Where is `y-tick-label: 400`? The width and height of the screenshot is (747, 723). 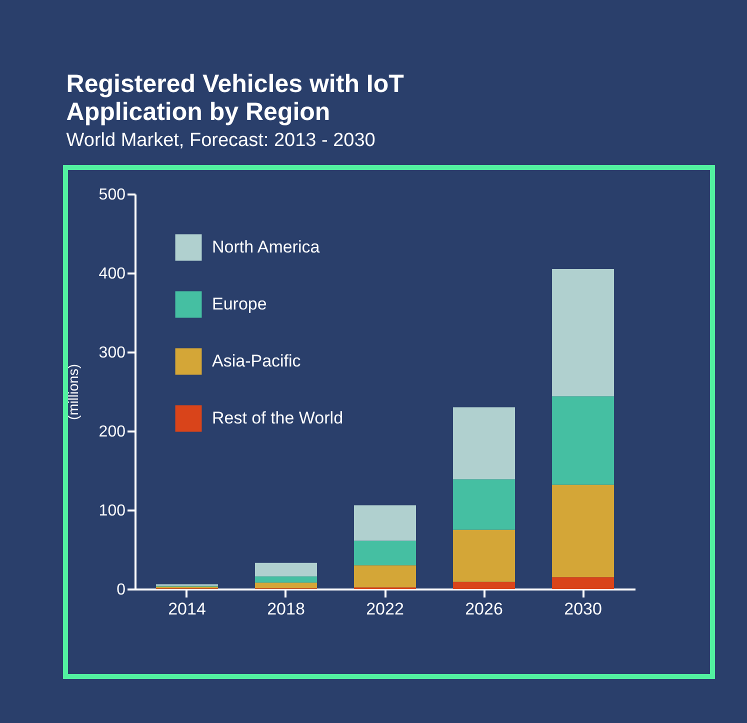
y-tick-label: 400 is located at coordinates (112, 274).